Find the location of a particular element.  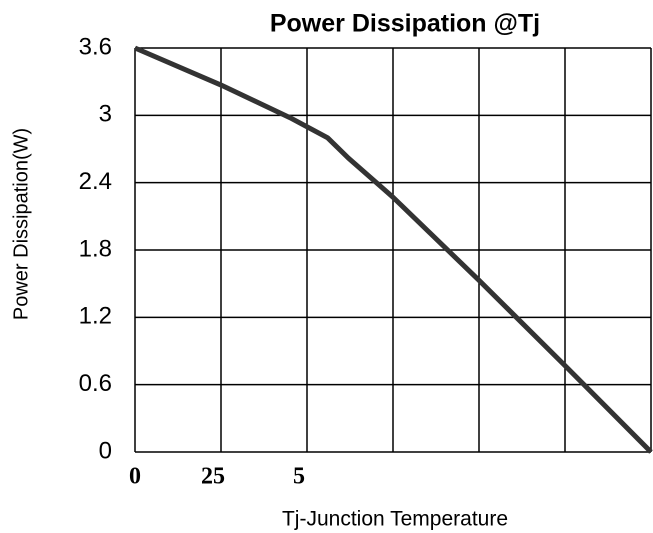

x-tick-label: 0 is located at coordinates (135, 477).